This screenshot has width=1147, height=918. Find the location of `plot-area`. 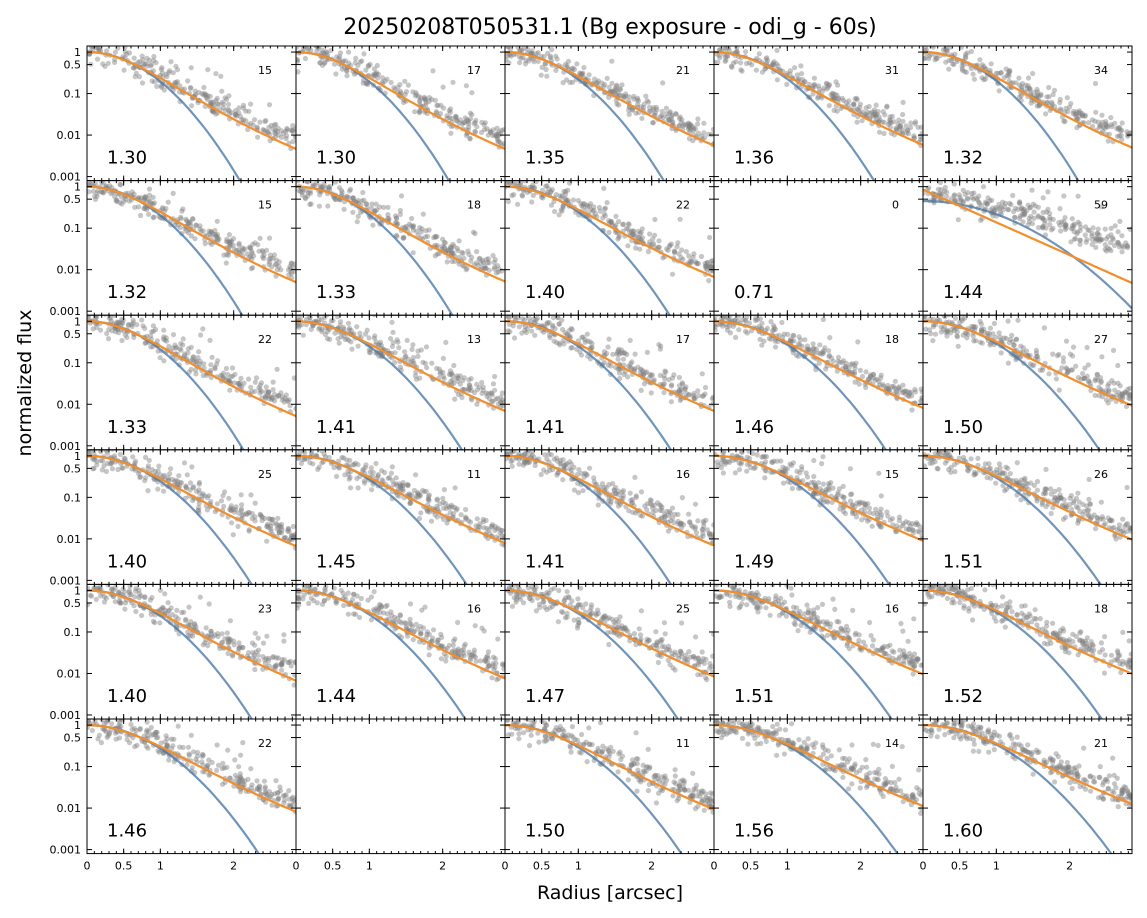

plot-area is located at coordinates (400, 113).